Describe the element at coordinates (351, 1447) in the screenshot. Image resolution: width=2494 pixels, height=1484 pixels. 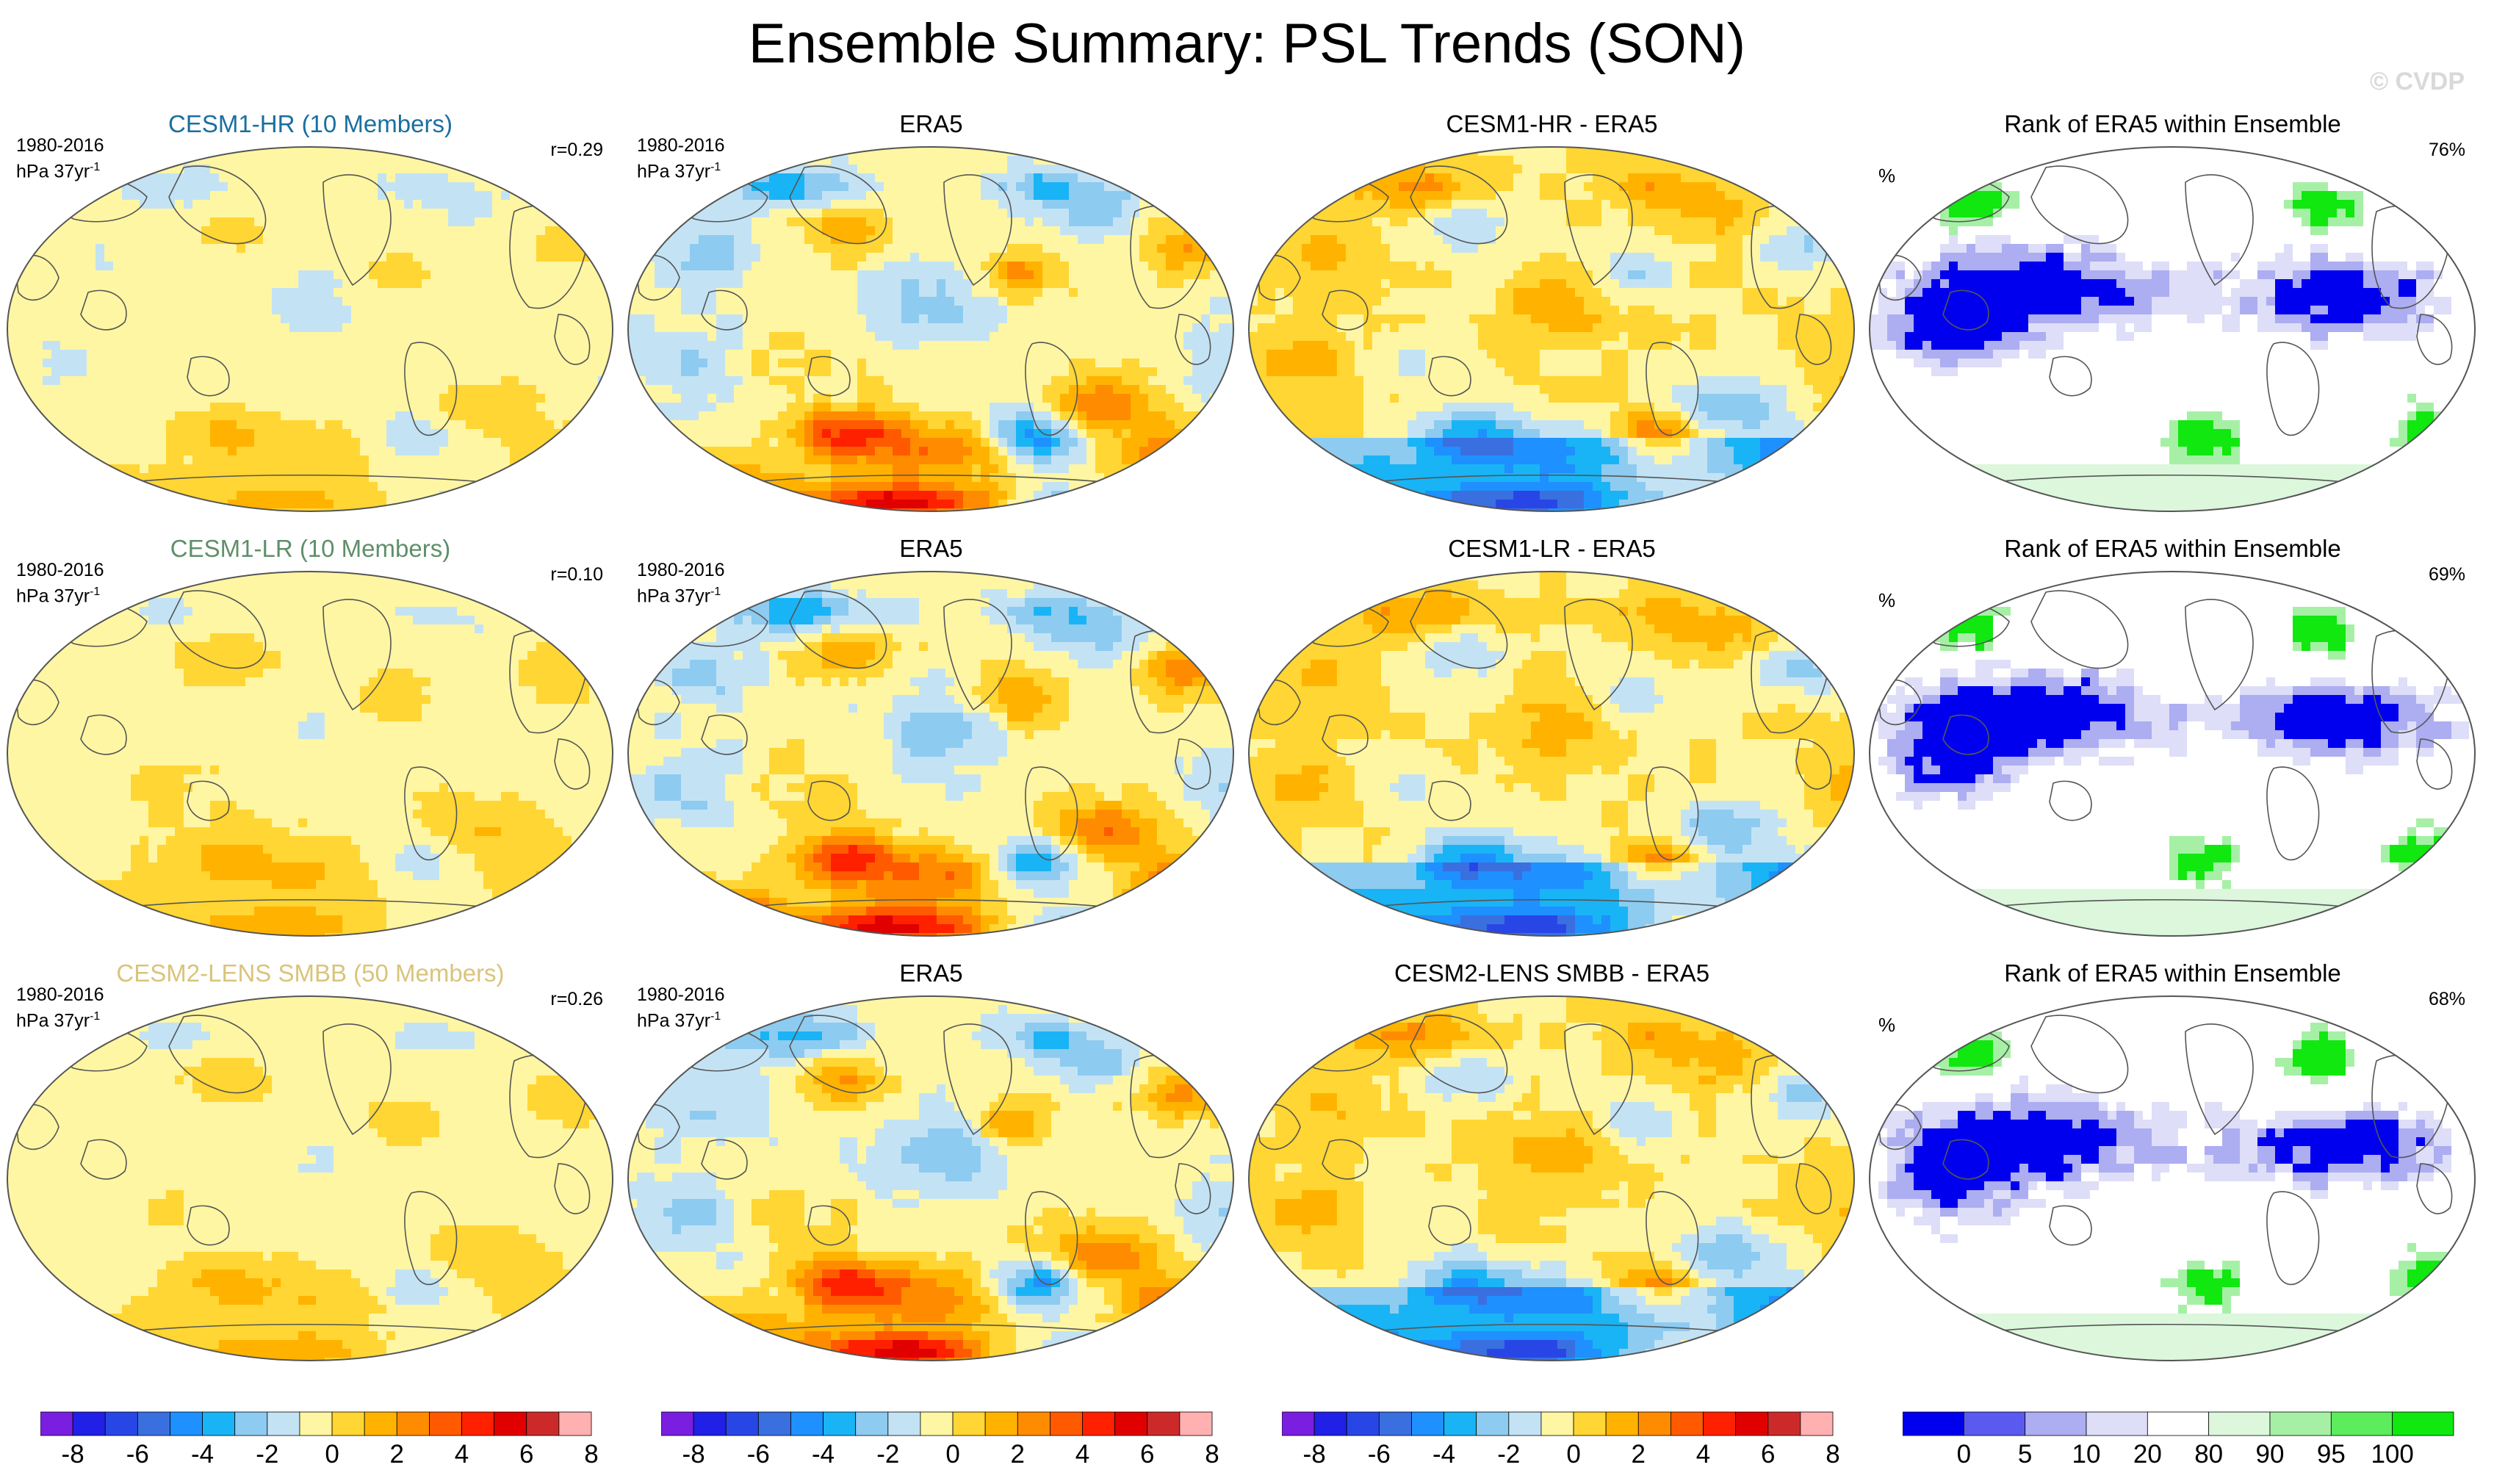
I see `trend-colorbar: -8 -6 -4 -2 0 2 4 6 8` at that location.